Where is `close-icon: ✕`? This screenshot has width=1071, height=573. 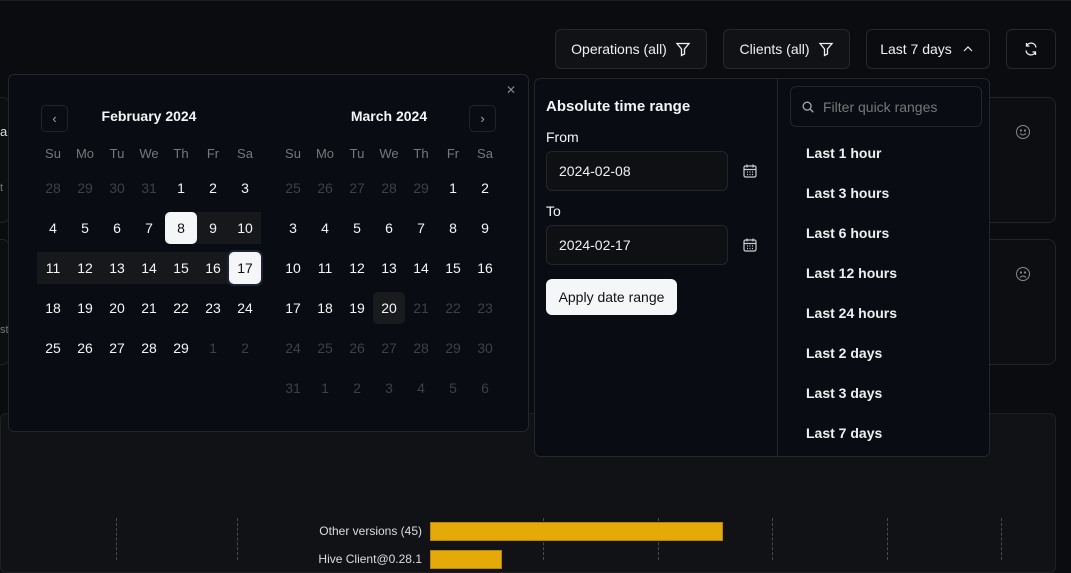 close-icon: ✕ is located at coordinates (510, 90).